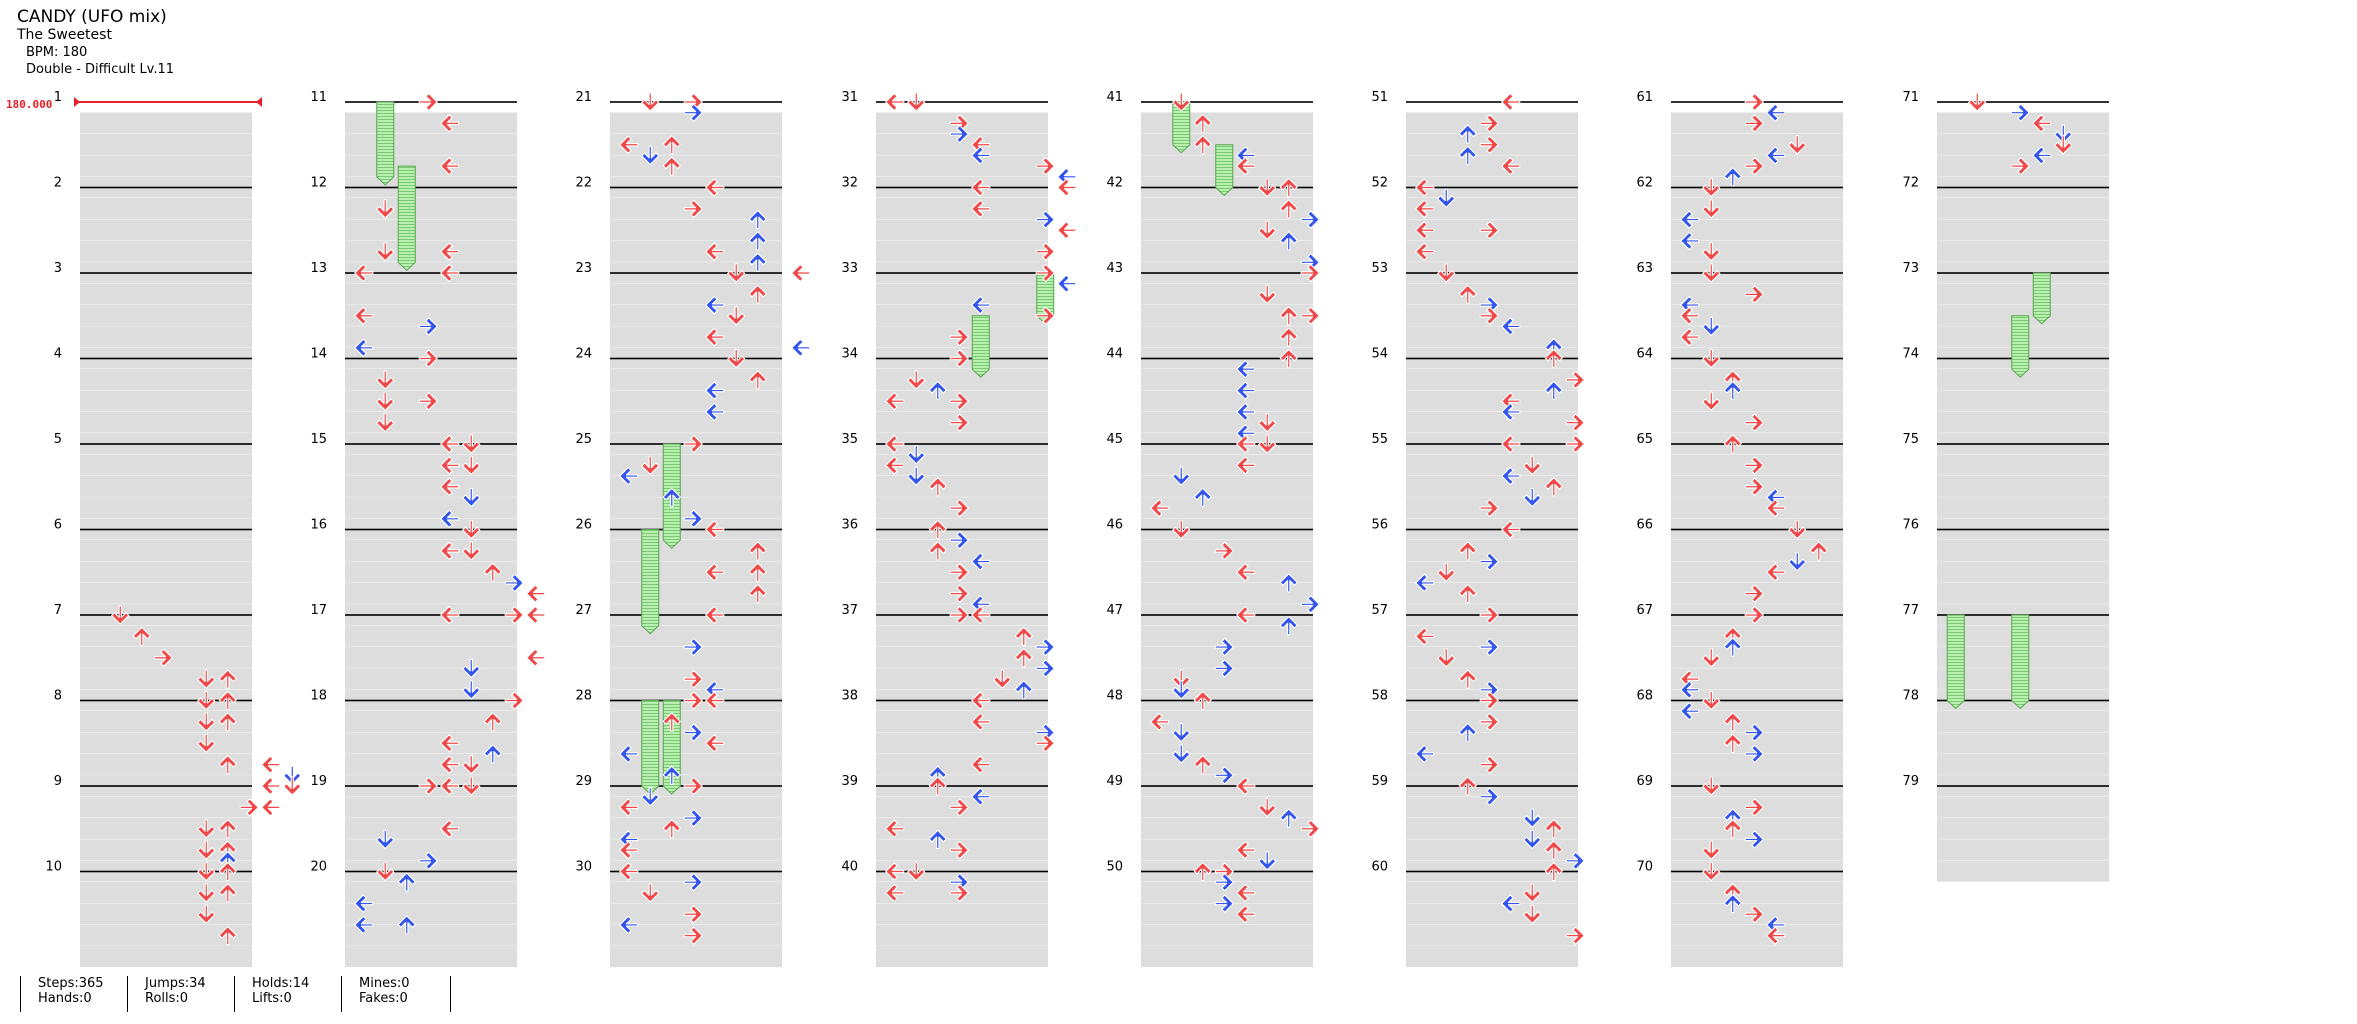 The height and width of the screenshot is (1024, 2357). What do you see at coordinates (849, 610) in the screenshot?
I see `measure-number: 37` at bounding box center [849, 610].